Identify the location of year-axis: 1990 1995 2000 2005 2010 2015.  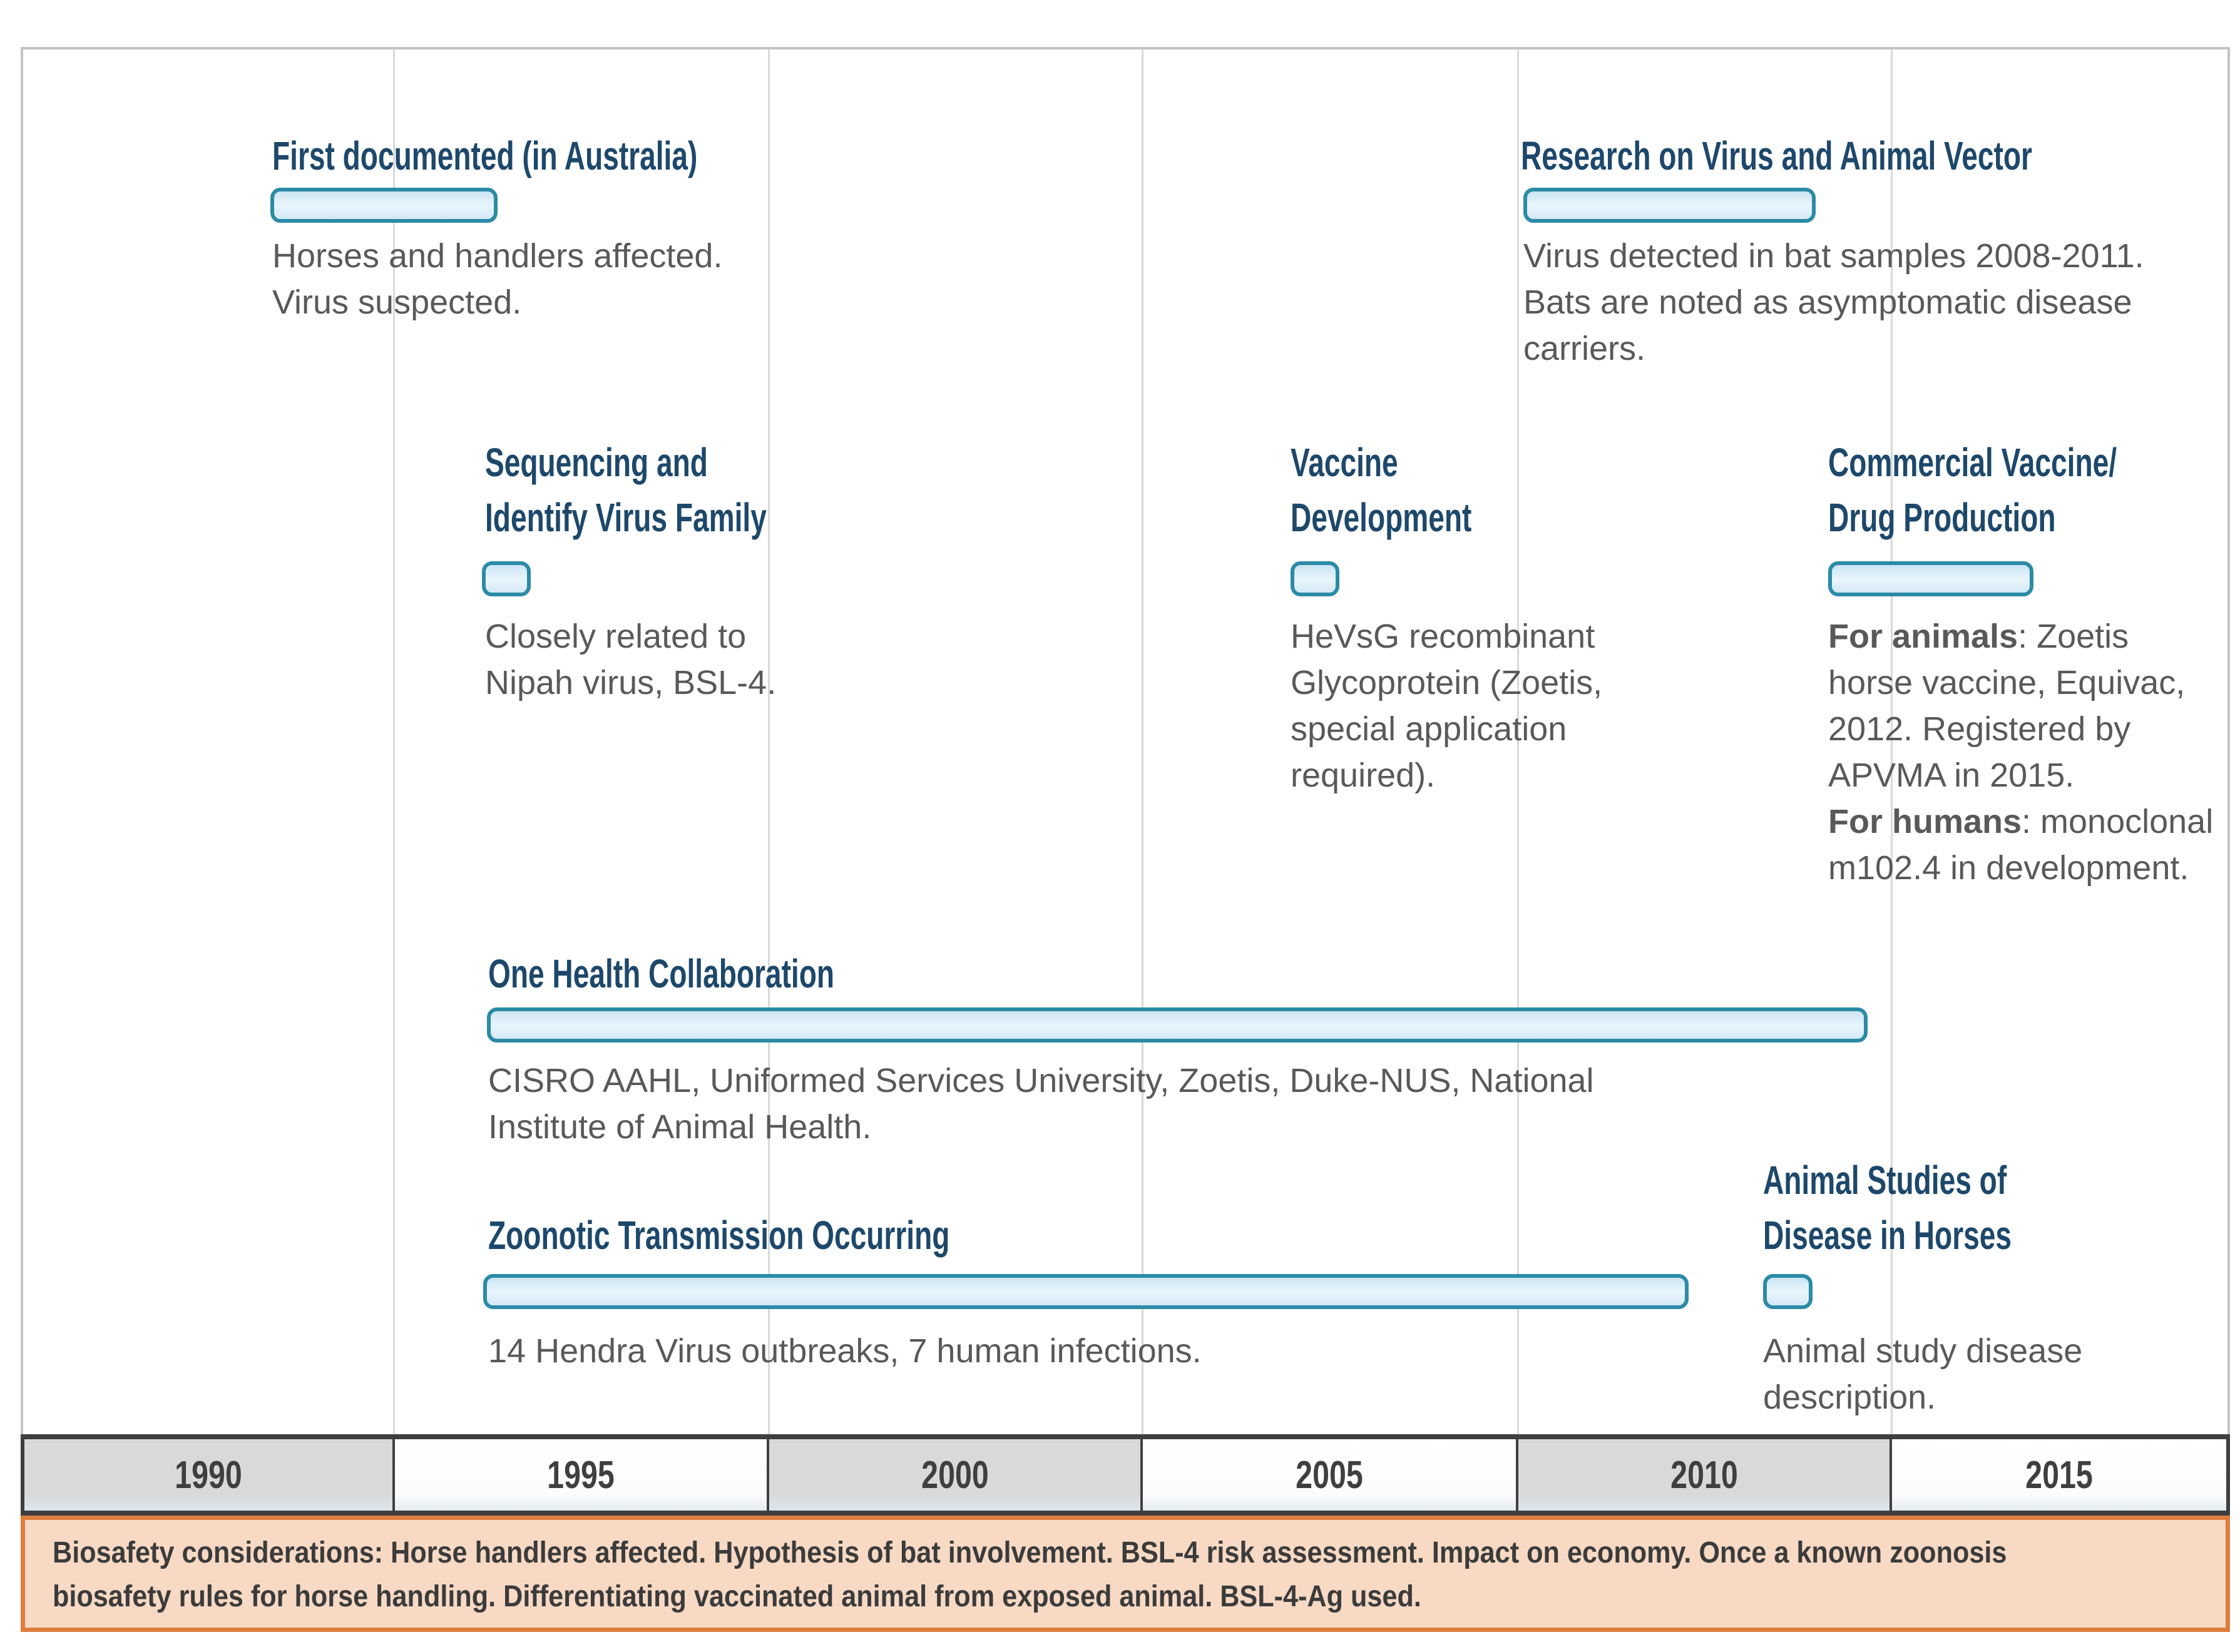
(1125, 1475).